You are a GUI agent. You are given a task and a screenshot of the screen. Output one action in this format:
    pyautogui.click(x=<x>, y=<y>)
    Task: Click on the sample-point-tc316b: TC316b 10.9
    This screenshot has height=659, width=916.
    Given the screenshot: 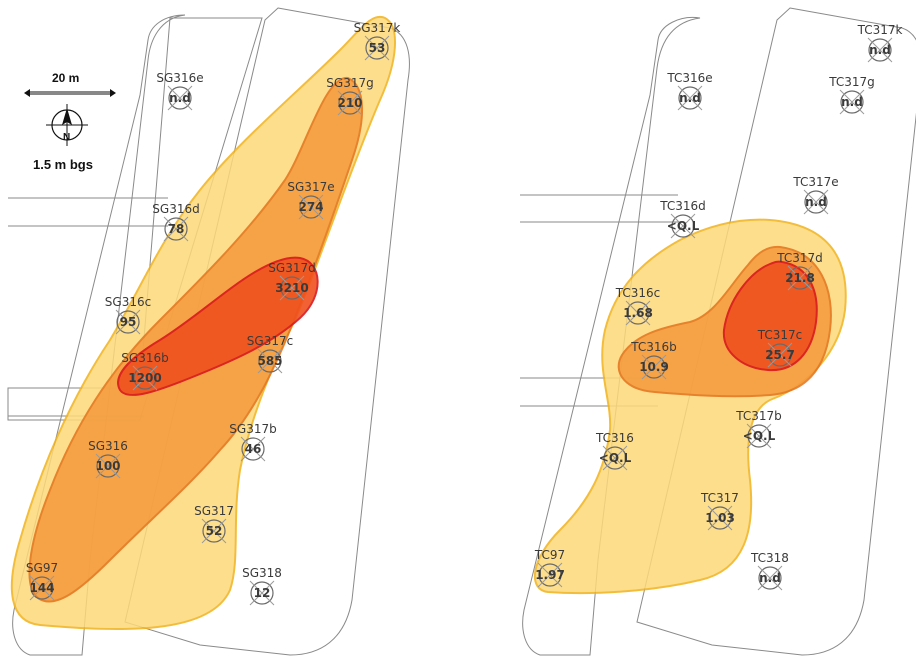 What is the action you would take?
    pyautogui.click(x=653, y=360)
    